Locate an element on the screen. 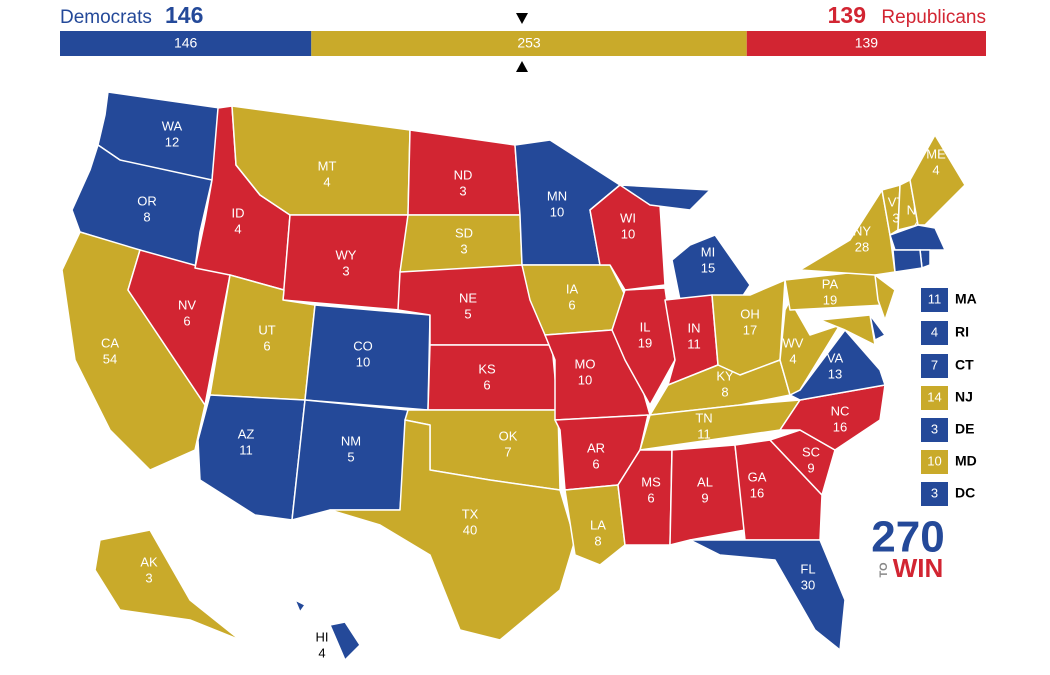 Image resolution: width=1050 pixels, height=675 pixels. state-abbr: NV is located at coordinates (187, 304).